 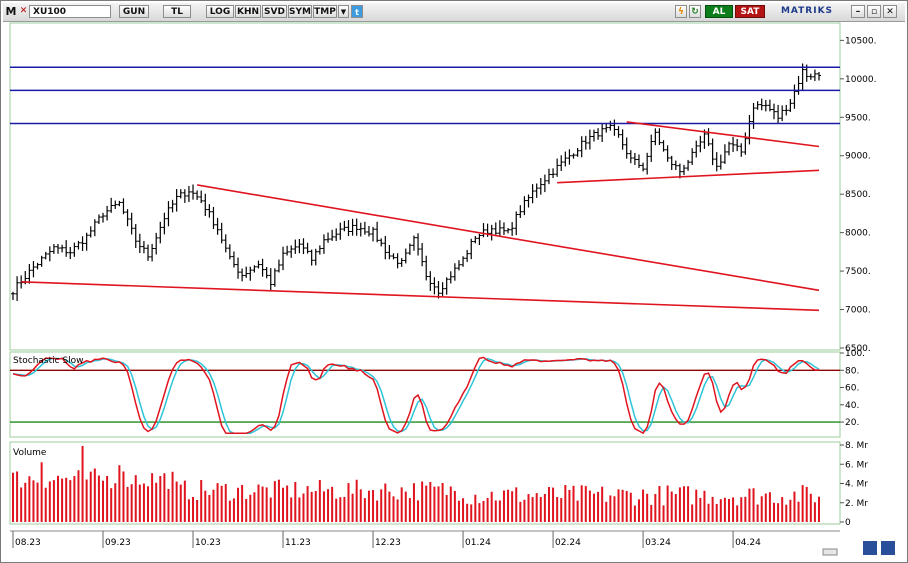 What do you see at coordinates (325, 11) in the screenshot?
I see `tmp-button: TMP` at bounding box center [325, 11].